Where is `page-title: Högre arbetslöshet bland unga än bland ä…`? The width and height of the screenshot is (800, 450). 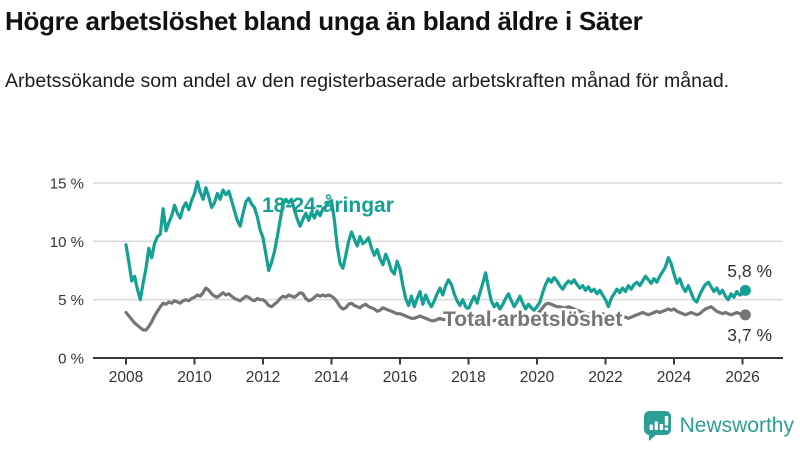 page-title: Högre arbetslöshet bland unga än bland ä… is located at coordinates (324, 21).